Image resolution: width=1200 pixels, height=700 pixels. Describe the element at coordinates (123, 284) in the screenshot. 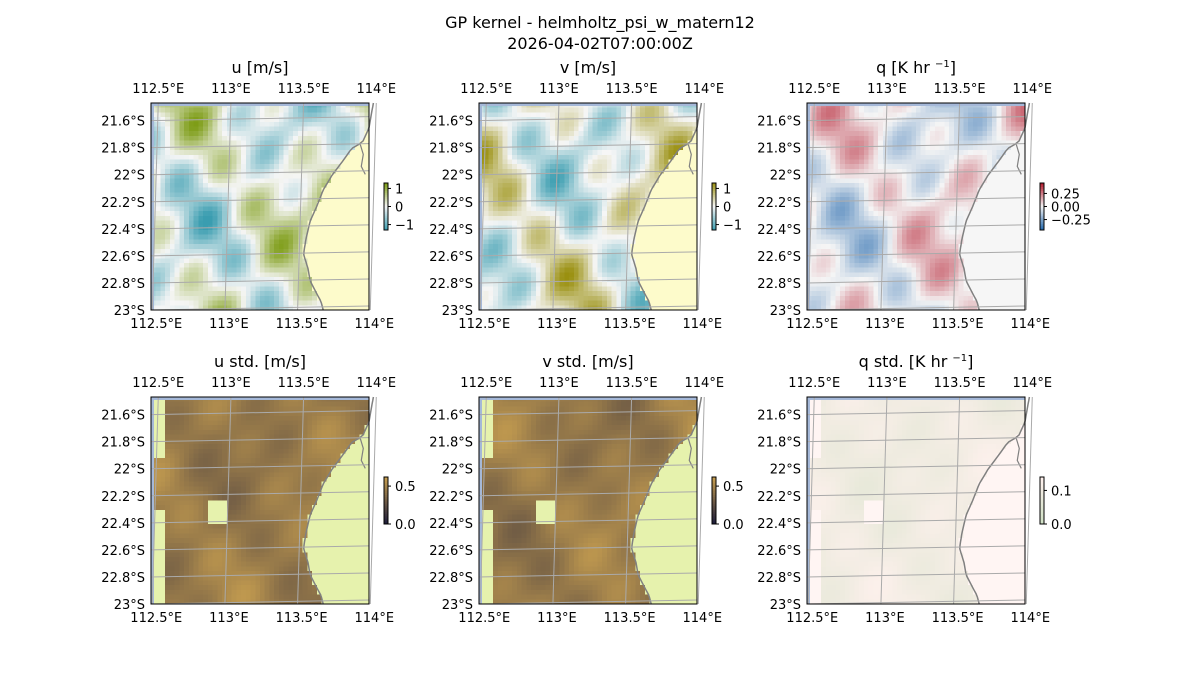

I see `lat-tick-label: 22.8°S` at that location.